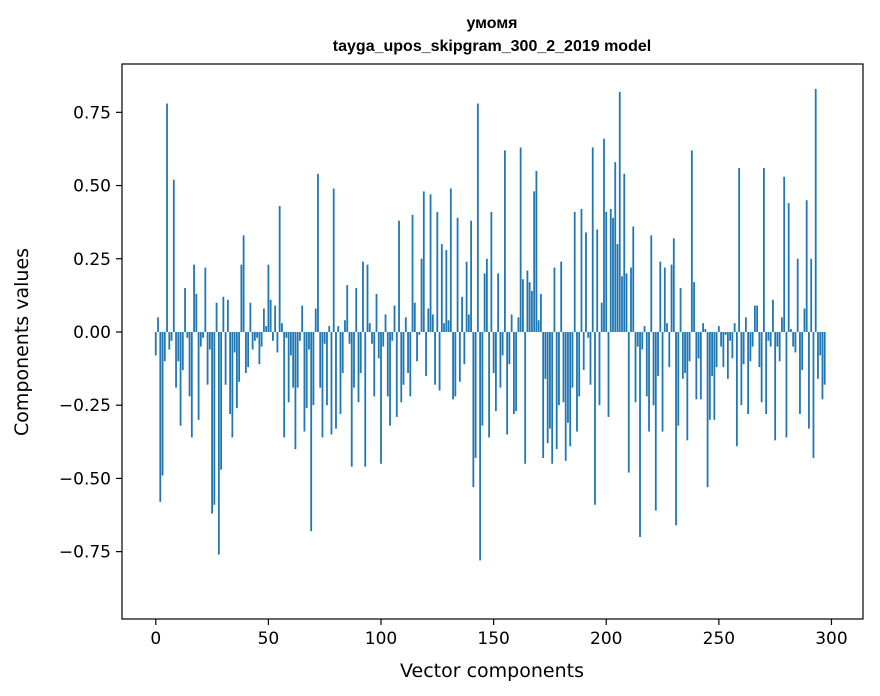 The image size is (880, 696). I want to click on x-tick-label: 0, so click(155, 639).